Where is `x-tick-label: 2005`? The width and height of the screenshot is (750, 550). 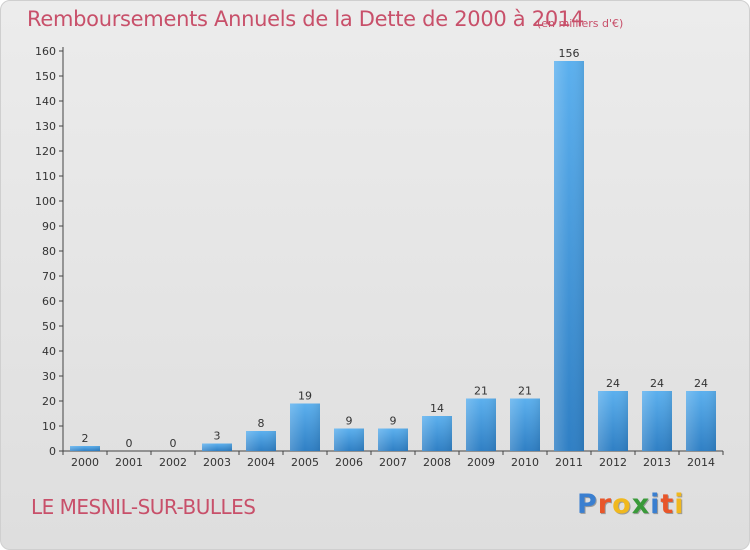
x-tick-label: 2005 is located at coordinates (305, 462).